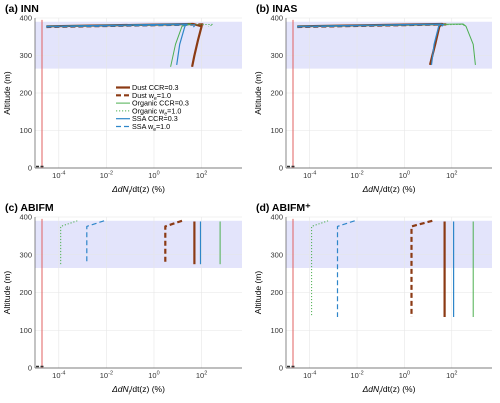  I want to click on panel-title: (b) INAS, so click(276, 9).